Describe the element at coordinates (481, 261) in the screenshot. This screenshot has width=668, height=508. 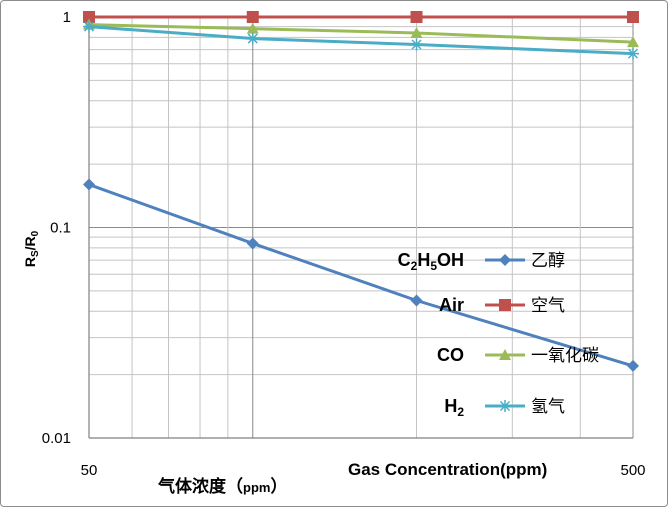
I see `legend-item: C2H5OH 乙醇` at that location.